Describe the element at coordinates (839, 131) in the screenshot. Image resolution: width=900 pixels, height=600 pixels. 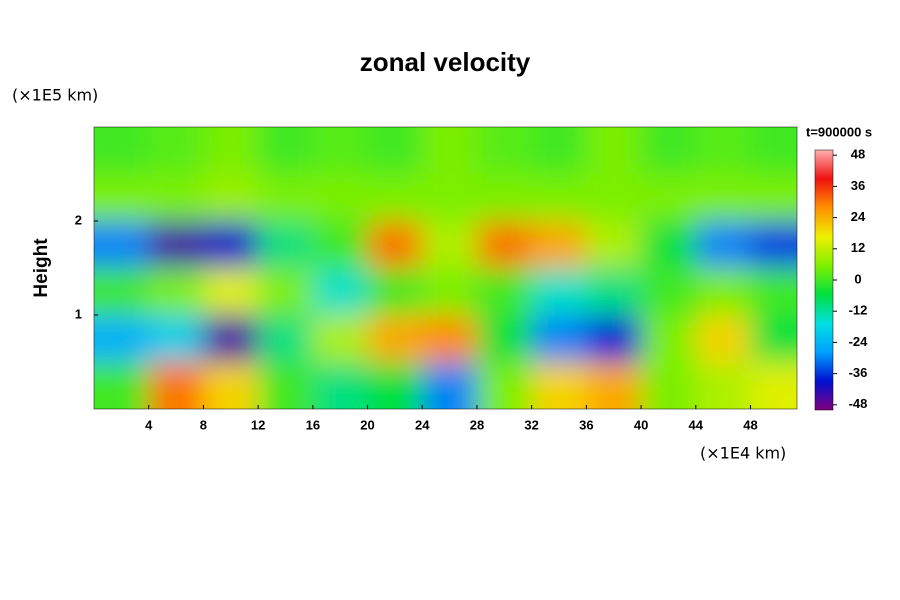
I see `colorbar-title: t=900000 s` at that location.